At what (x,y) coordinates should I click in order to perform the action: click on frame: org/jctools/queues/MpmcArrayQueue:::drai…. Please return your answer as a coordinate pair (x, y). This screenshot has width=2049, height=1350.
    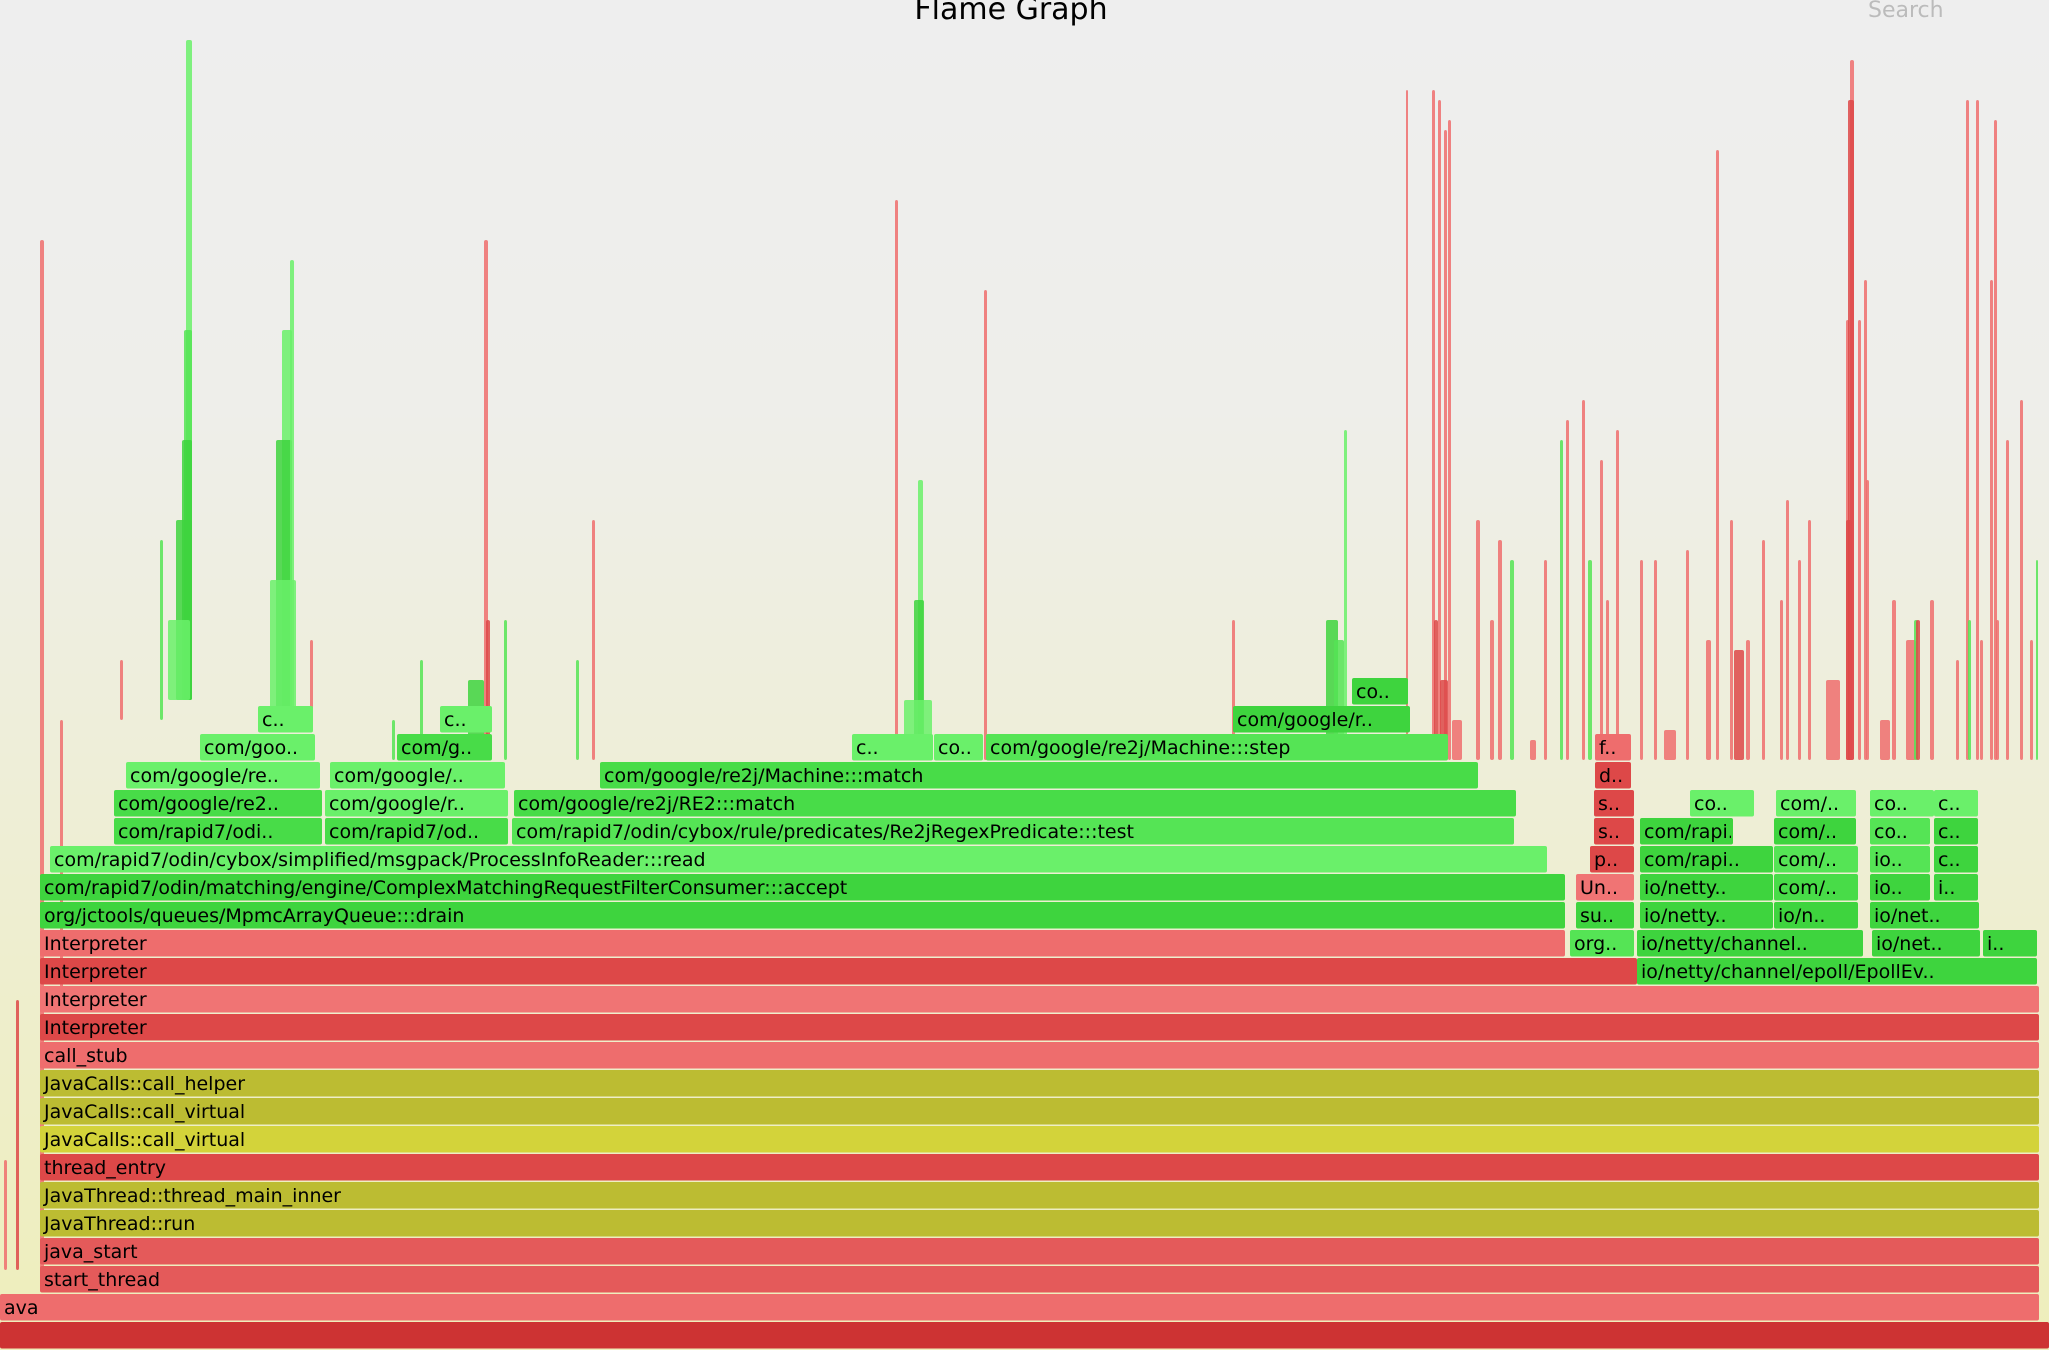
    Looking at the image, I should click on (802, 915).